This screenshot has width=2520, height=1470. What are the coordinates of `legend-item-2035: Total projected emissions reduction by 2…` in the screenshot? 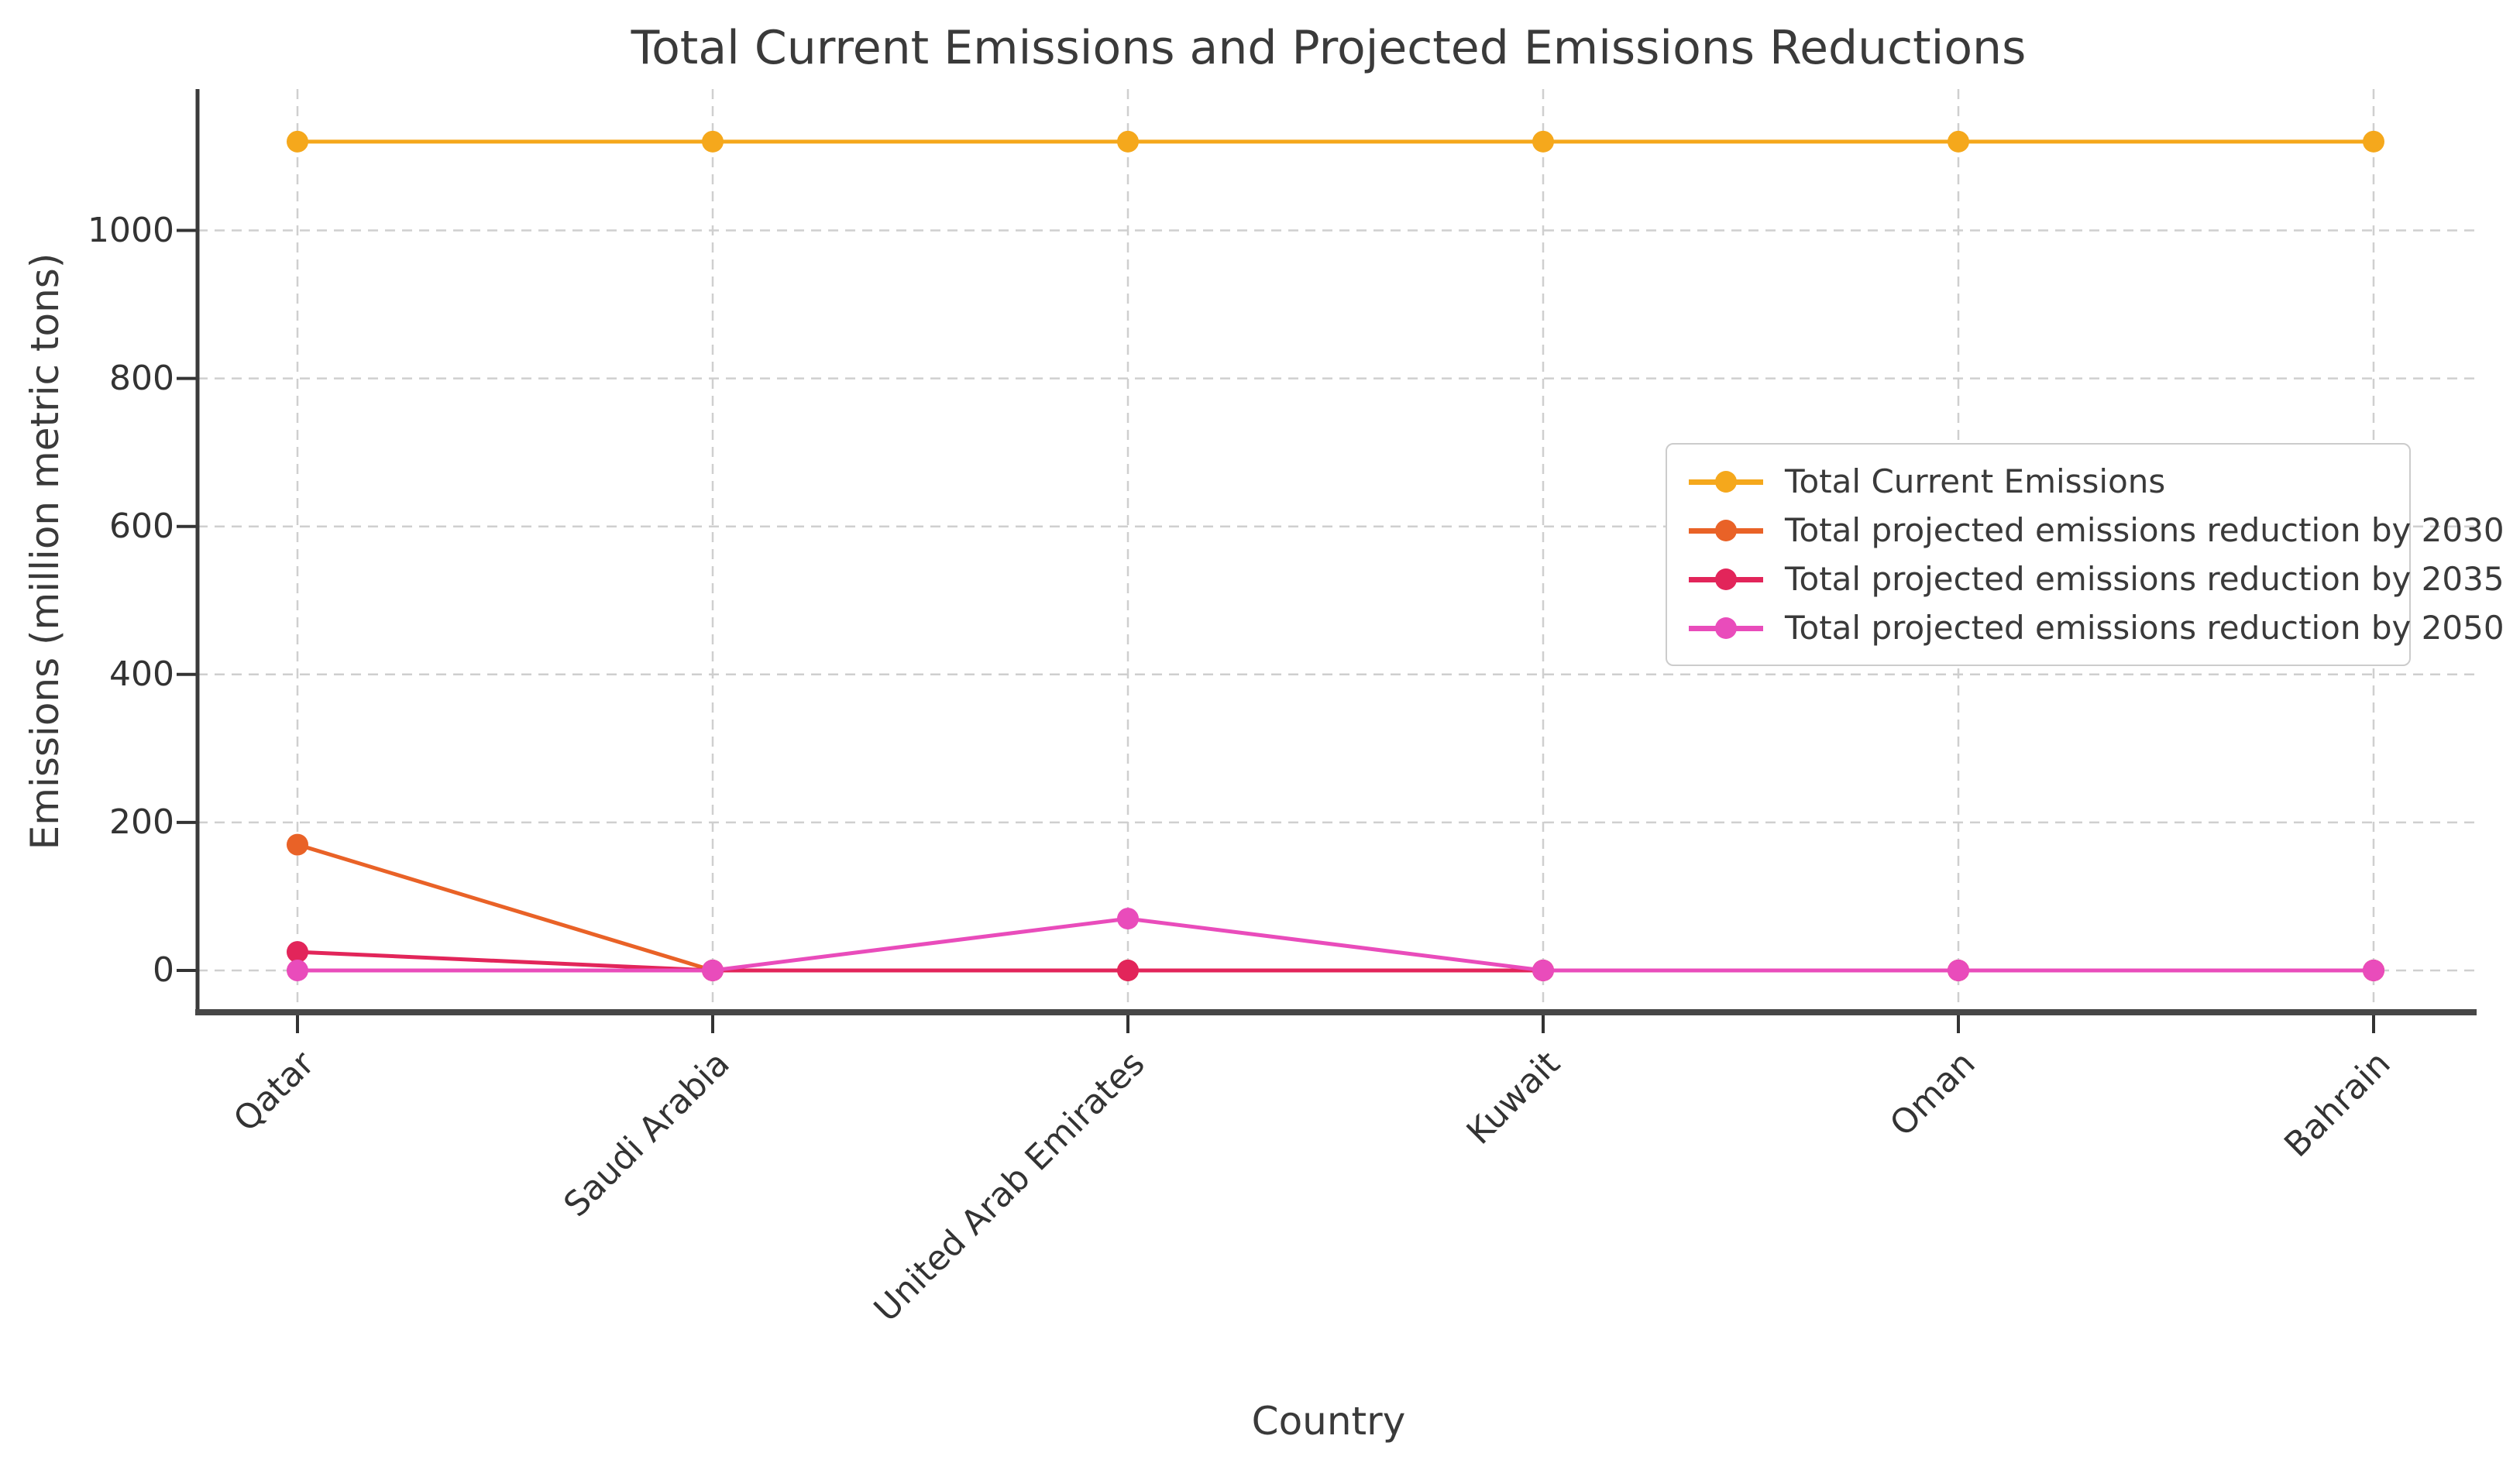 It's located at (2097, 579).